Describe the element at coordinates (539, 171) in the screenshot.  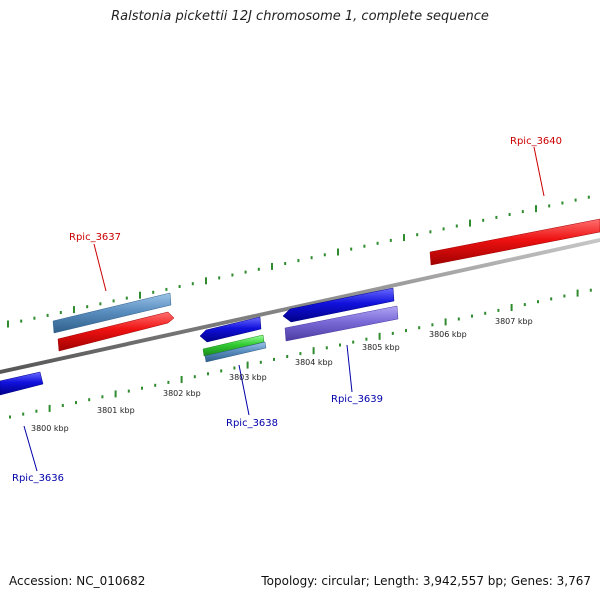
I see `rpic-3640-leader` at that location.